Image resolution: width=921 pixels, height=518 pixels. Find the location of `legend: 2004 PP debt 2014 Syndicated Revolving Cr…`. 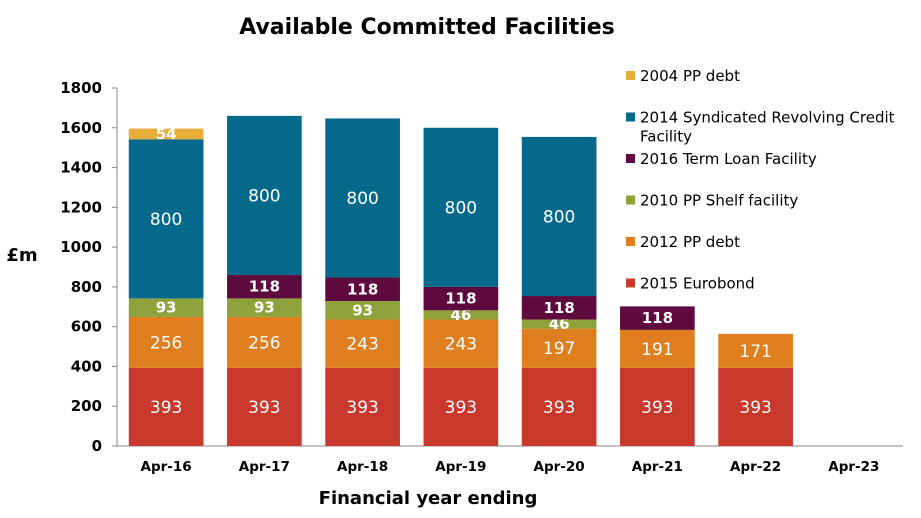

legend: 2004 PP debt 2014 Syndicated Revolving Cr… is located at coordinates (760, 180).